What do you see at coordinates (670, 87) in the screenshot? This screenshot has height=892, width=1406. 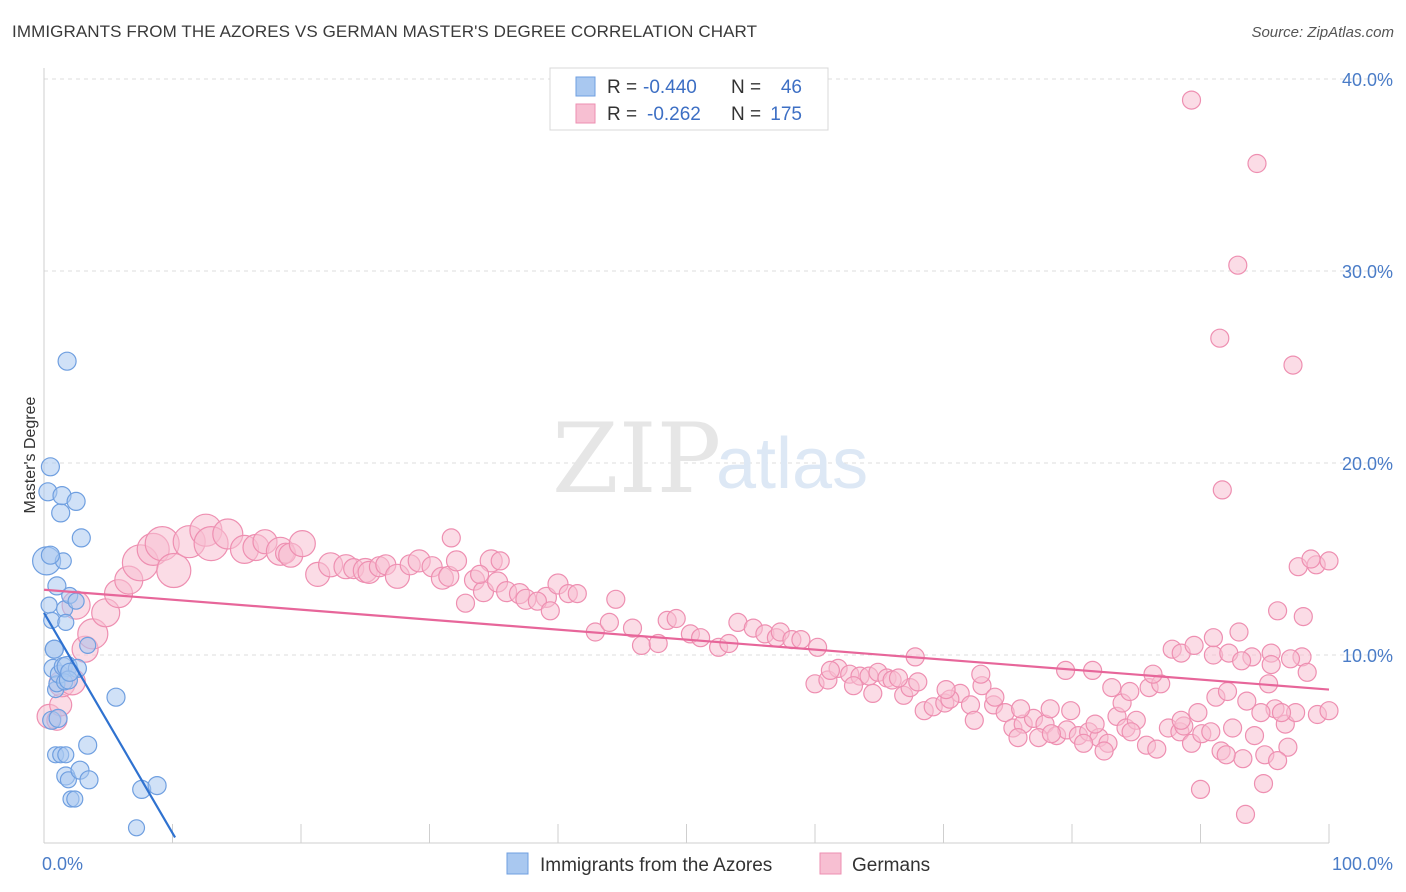 I see `legend-r-value-blue: -0.440` at bounding box center [670, 87].